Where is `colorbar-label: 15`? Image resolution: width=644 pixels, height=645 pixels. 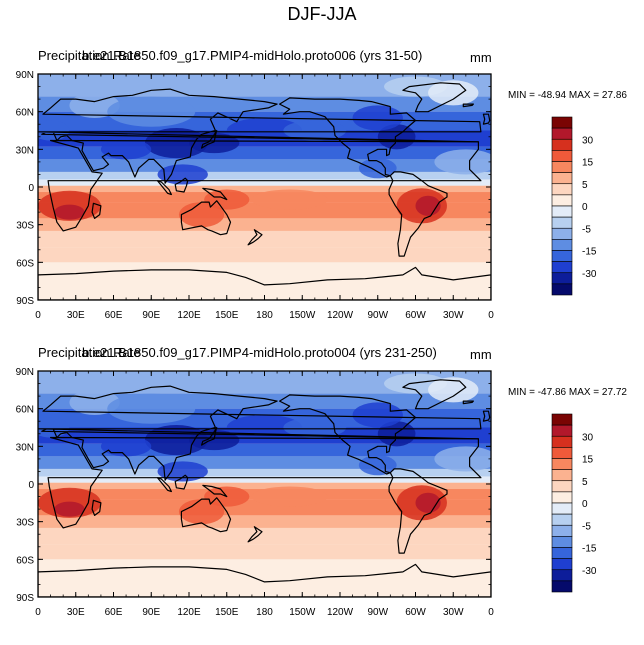
colorbar-label: 15 is located at coordinates (588, 163).